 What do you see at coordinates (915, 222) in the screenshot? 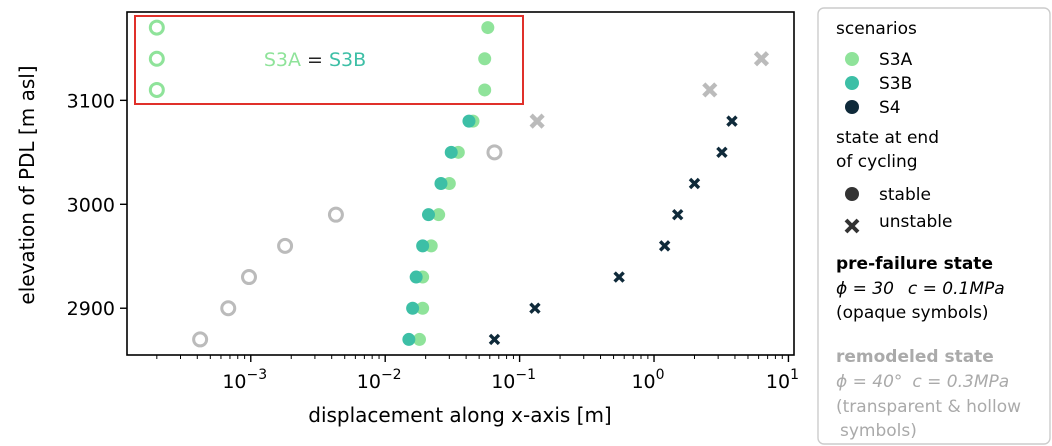
I see `legend-unstable-label: unstable` at bounding box center [915, 222].